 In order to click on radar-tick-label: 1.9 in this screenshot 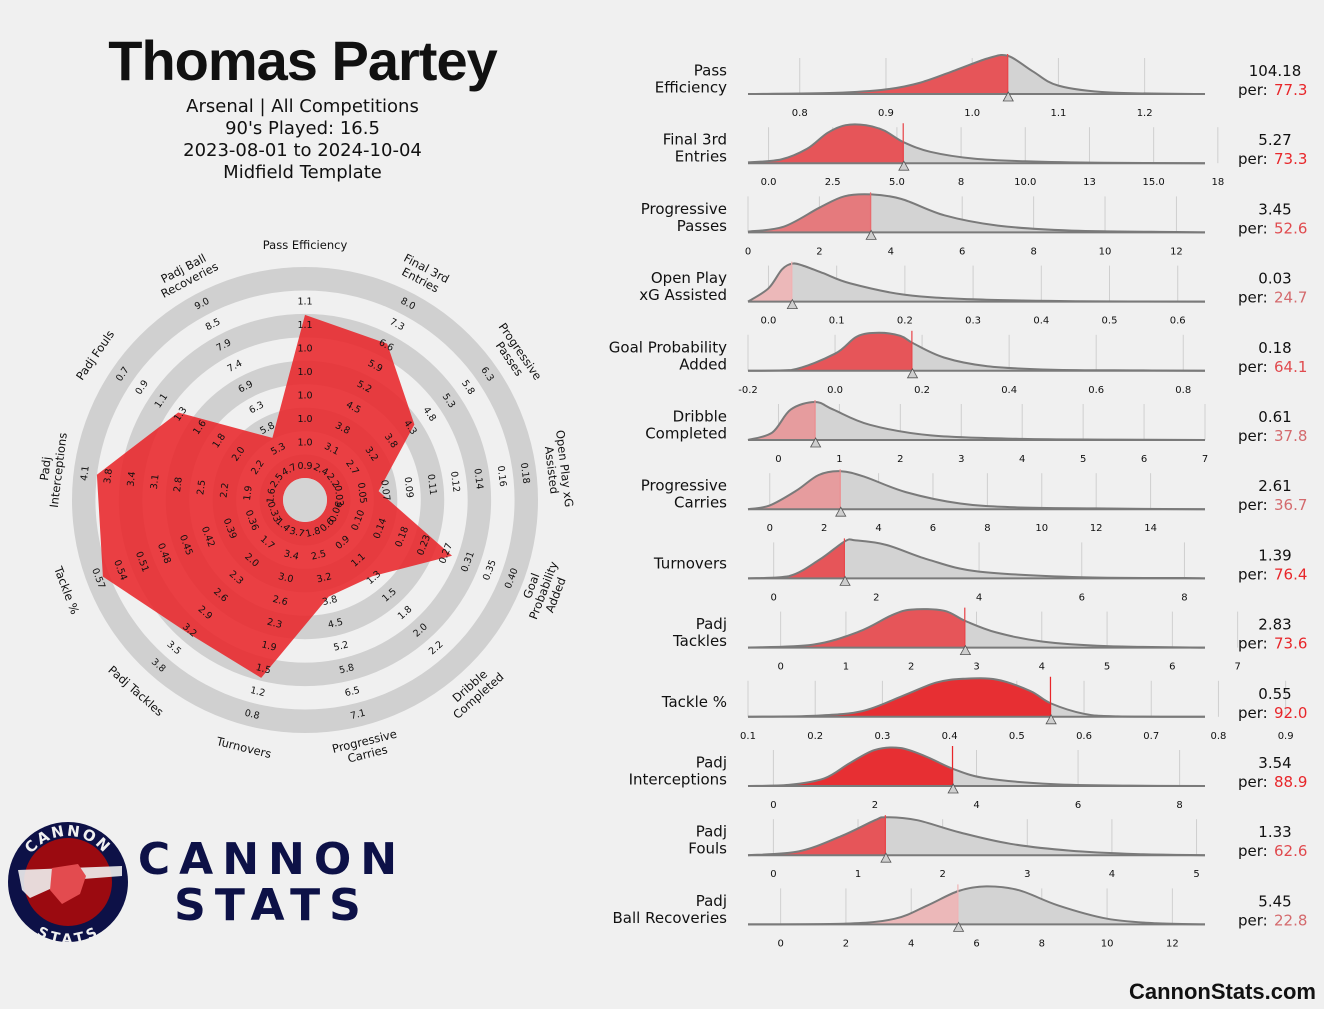, I will do `click(248, 493)`.